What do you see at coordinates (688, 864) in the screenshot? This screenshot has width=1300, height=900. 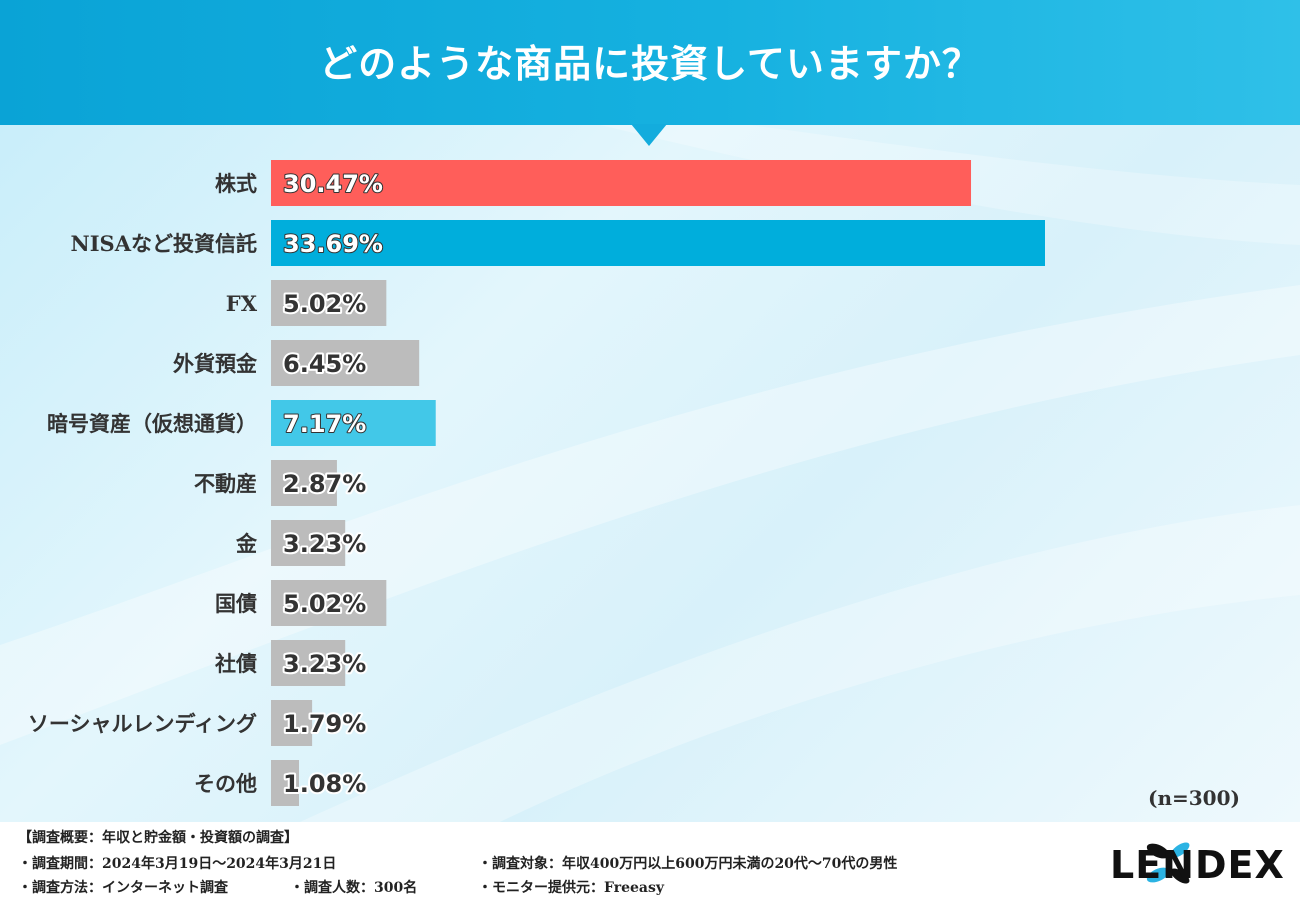 I see `footer-target: ・調査対象：年収400万円以上600万円未満の20代〜70代の男性` at bounding box center [688, 864].